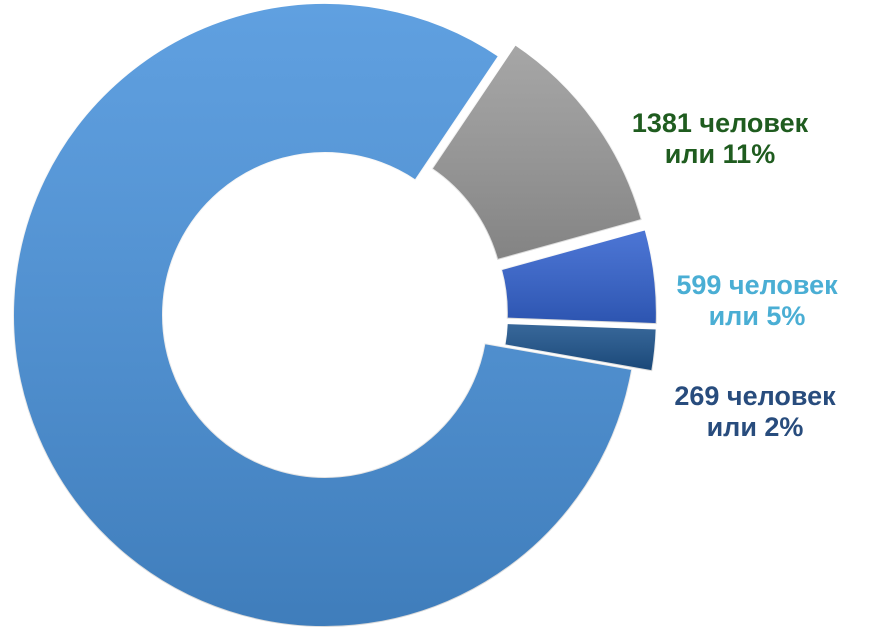 The image size is (876, 627). Describe the element at coordinates (757, 285) in the screenshot. I see `value-label: 599 человек` at that location.